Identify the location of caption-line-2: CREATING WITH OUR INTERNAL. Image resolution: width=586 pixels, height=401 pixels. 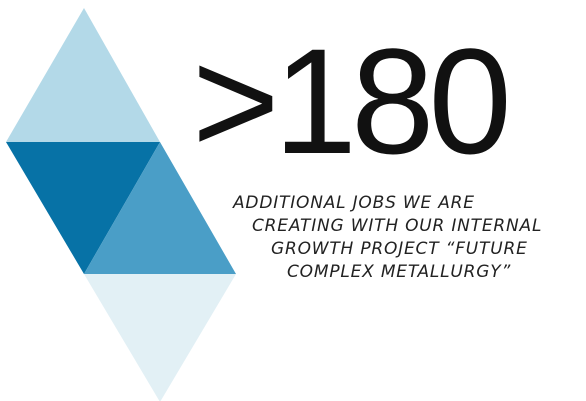
(397, 226).